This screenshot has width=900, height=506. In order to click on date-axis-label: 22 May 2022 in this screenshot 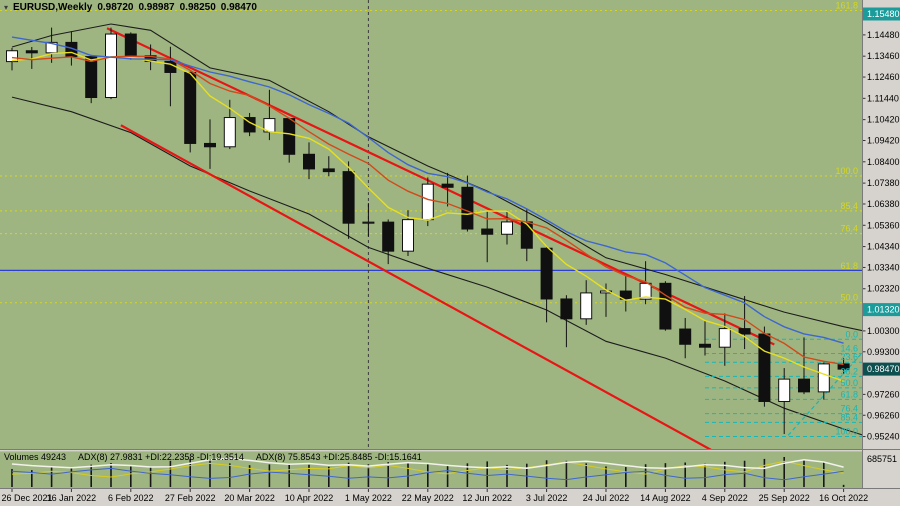, I will do `click(428, 498)`.